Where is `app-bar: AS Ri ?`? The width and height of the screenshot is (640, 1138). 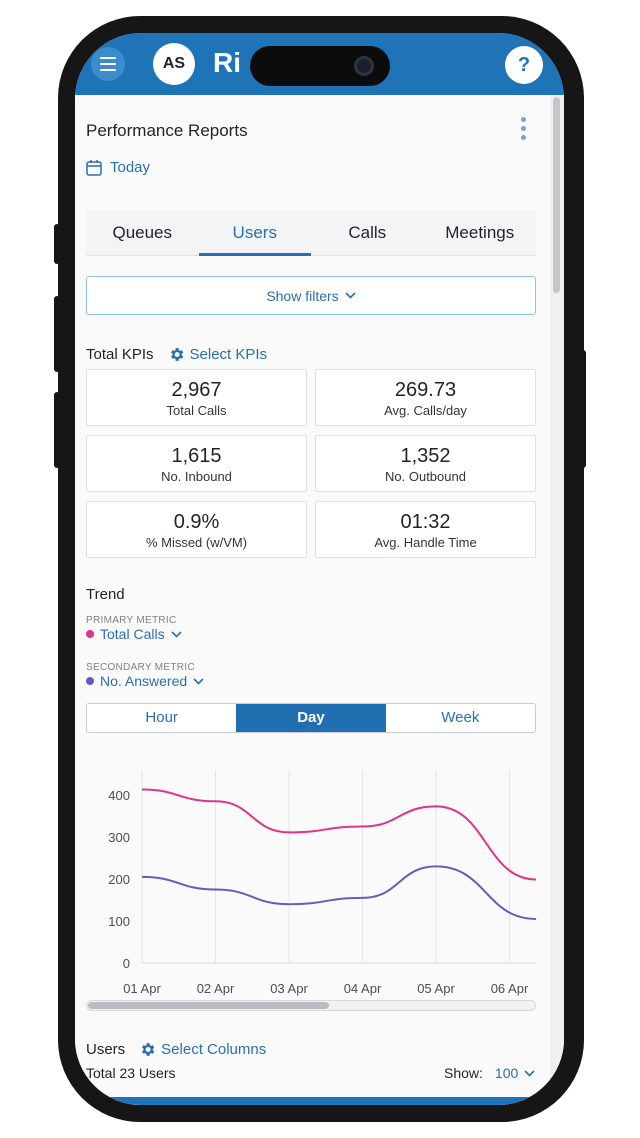
app-bar: AS Ri ? is located at coordinates (319, 64).